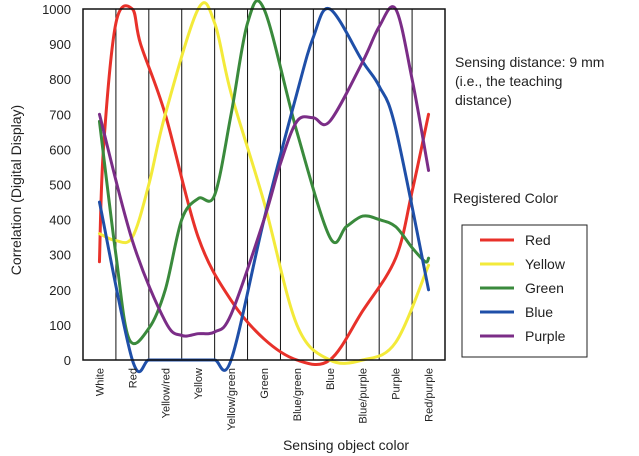 The width and height of the screenshot is (639, 456). I want to click on y-axis-title: Correlation (Digital Display), so click(16, 190).